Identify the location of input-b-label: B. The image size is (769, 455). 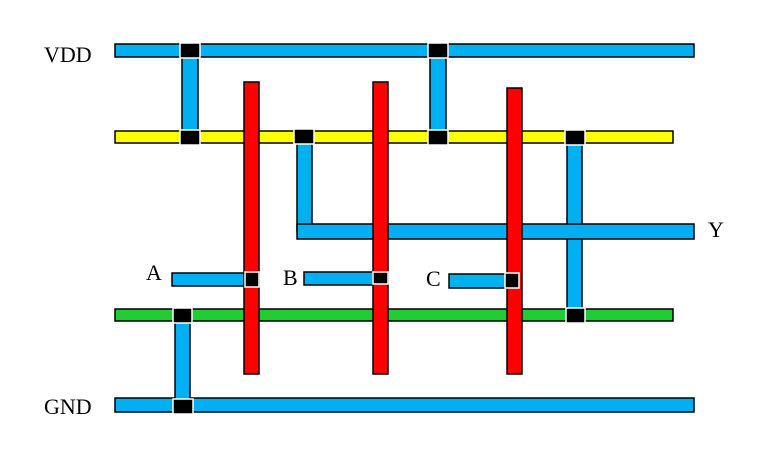
(290, 277).